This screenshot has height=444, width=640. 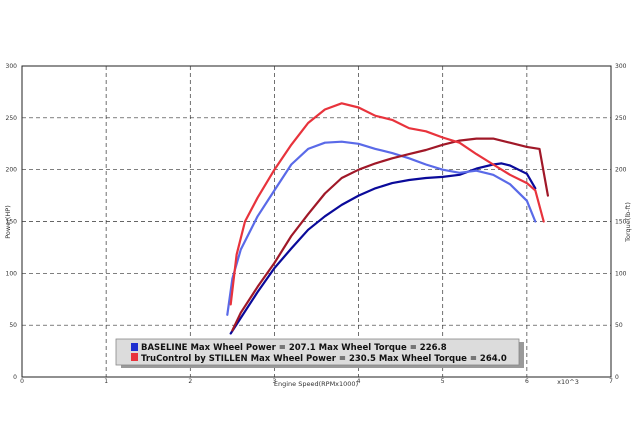 I want to click on y-left-tick-labels: 0 50 100 150 200 250 300, so click(x=12, y=222).